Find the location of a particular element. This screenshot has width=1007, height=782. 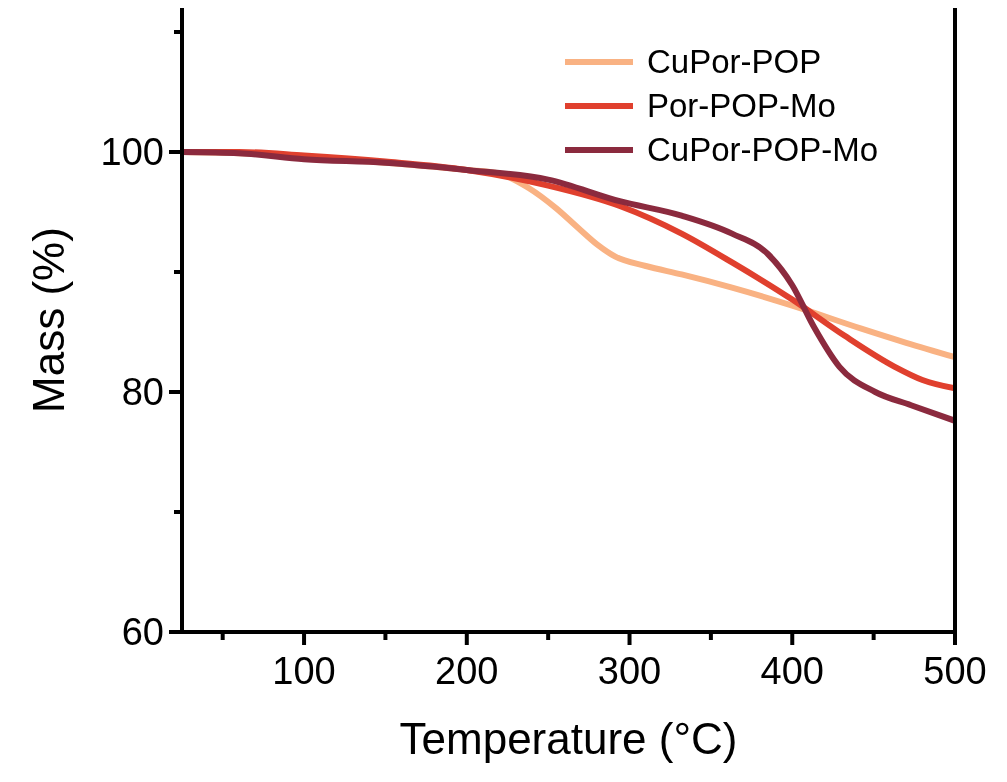

y-tick-label: 100 is located at coordinates (132, 152).